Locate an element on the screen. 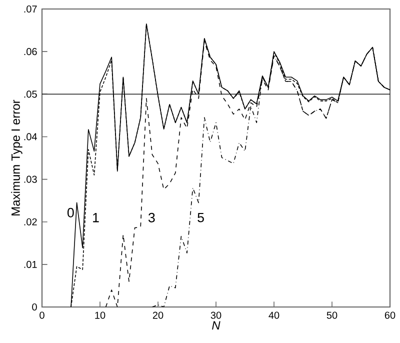  x-tick-label: 10 is located at coordinates (100, 315).